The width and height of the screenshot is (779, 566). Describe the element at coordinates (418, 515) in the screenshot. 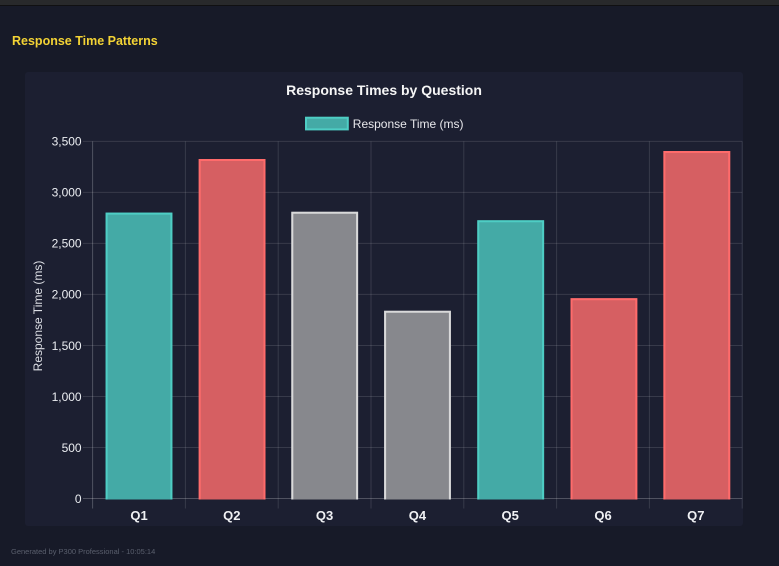

I see `svg-text: Q4` at that location.